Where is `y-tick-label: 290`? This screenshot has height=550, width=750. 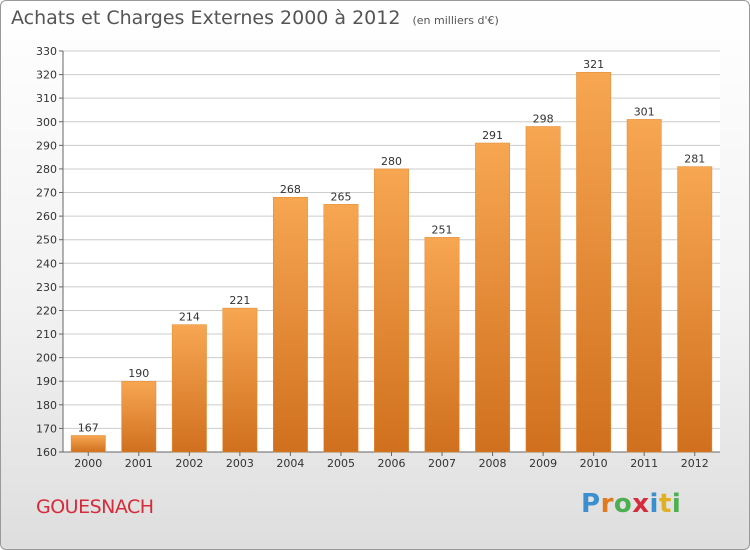 y-tick-label: 290 is located at coordinates (46, 145).